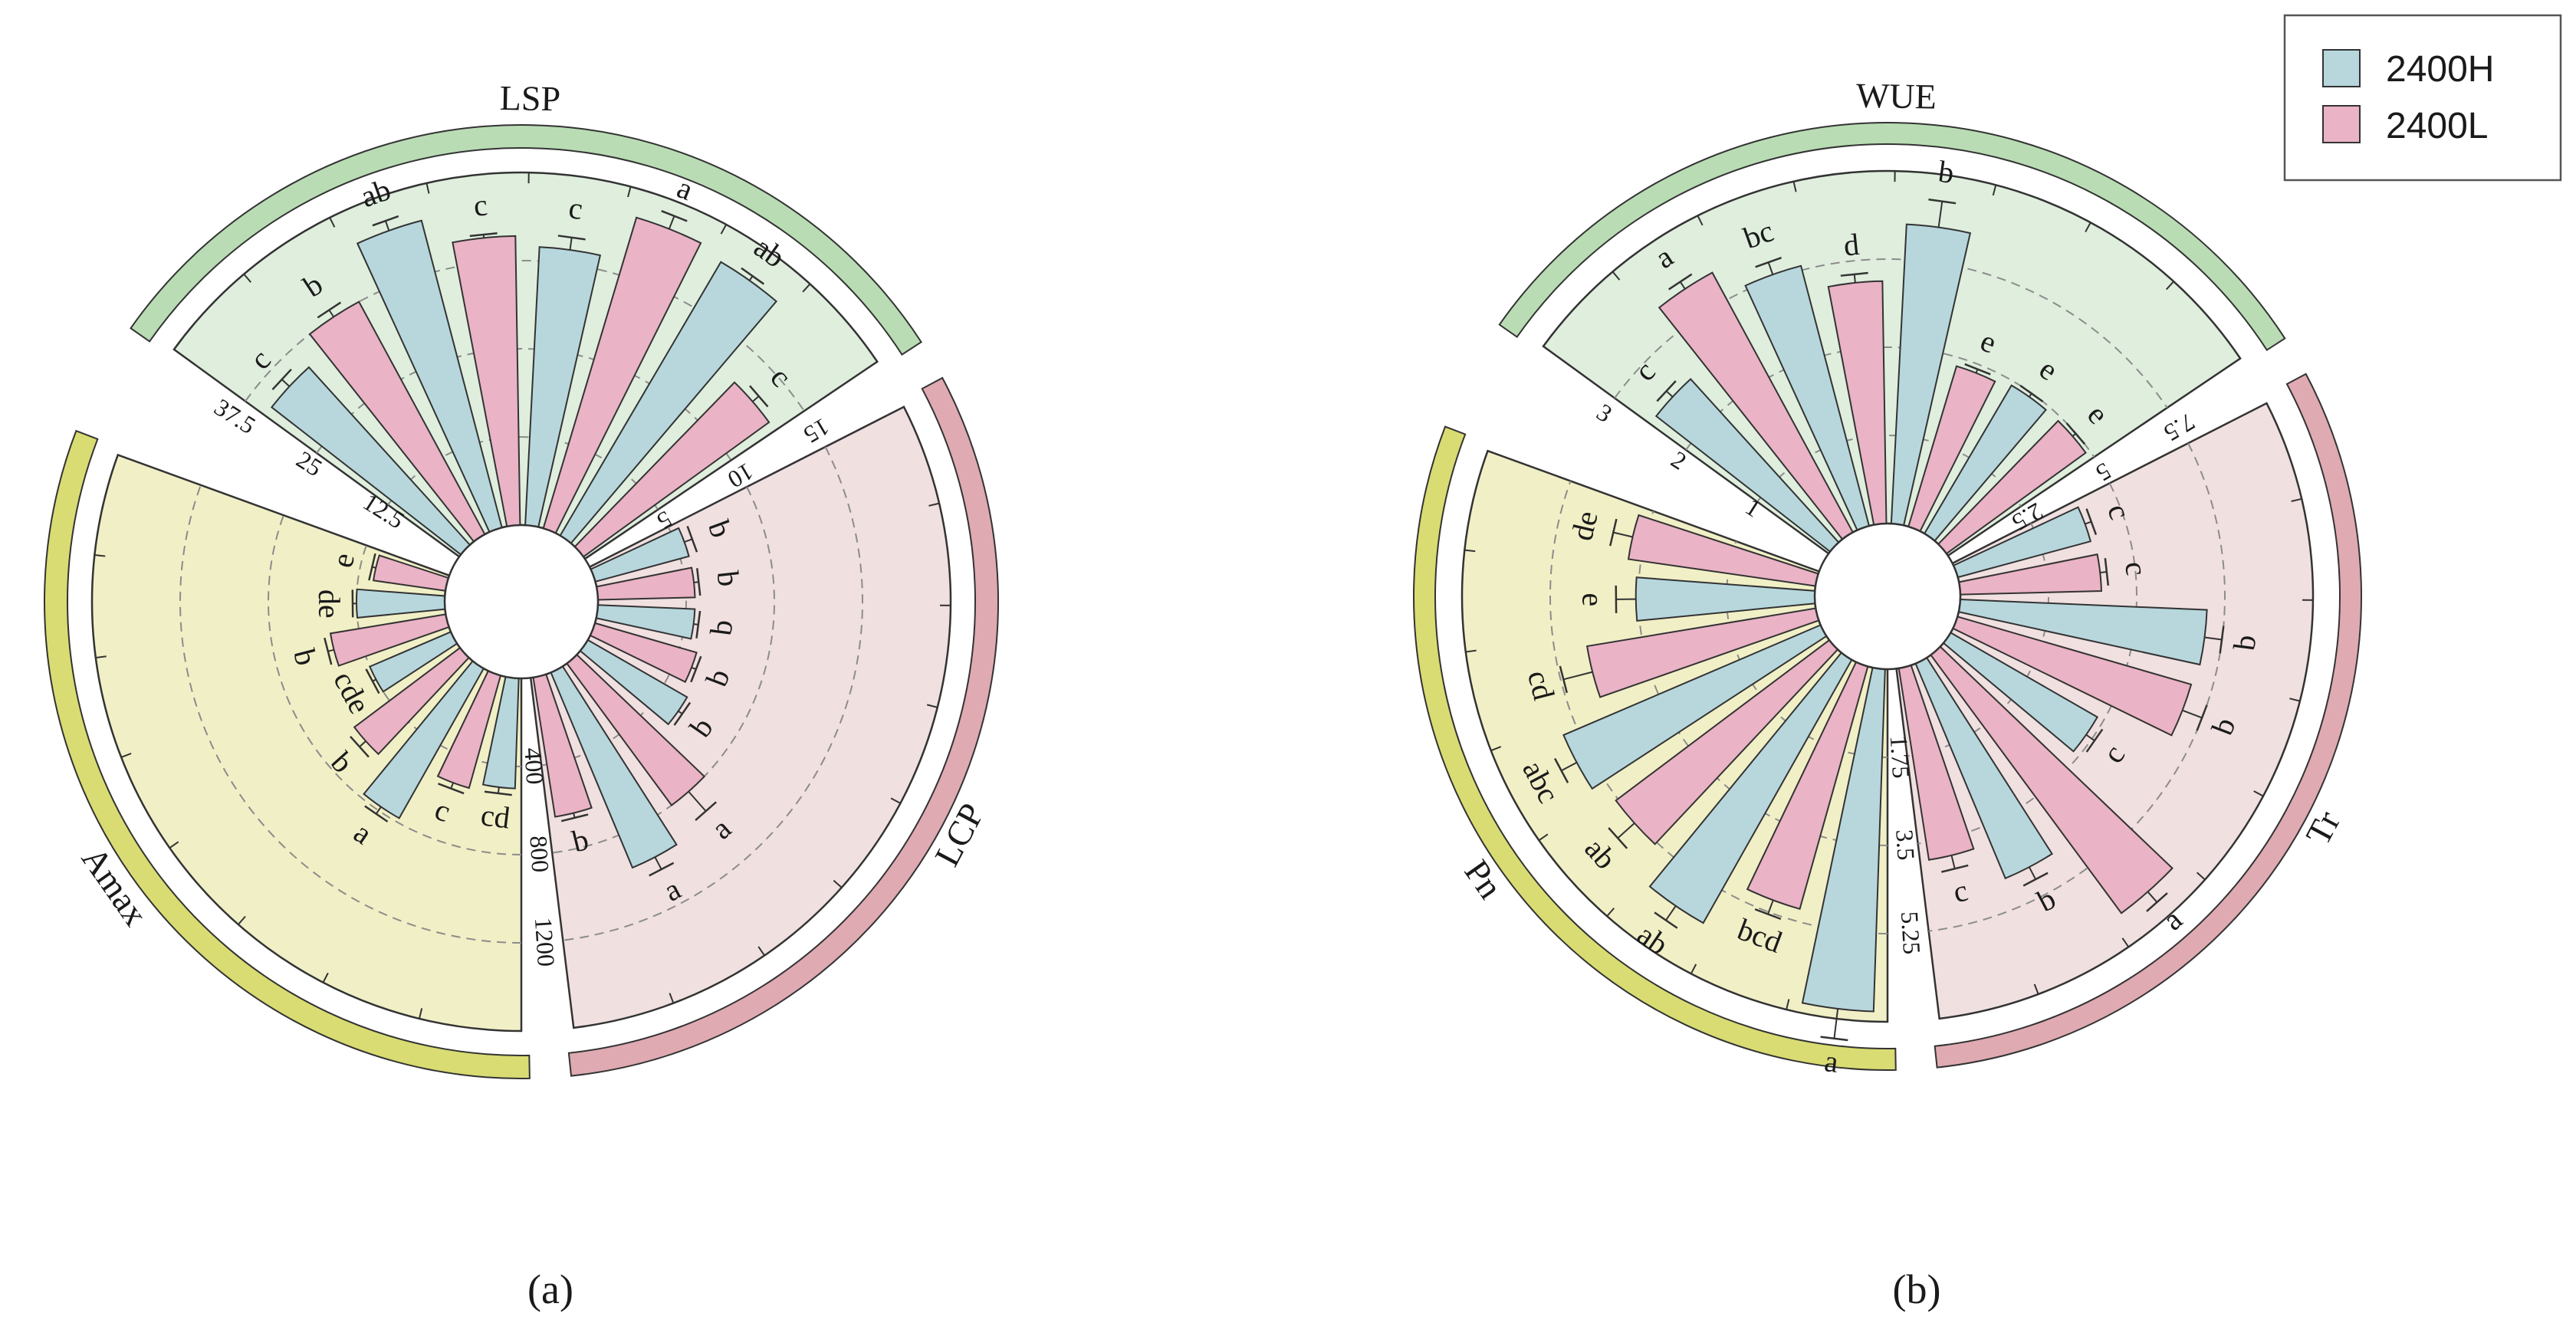  I want to click on axis-tick-label: 1.75, so click(1900, 757).